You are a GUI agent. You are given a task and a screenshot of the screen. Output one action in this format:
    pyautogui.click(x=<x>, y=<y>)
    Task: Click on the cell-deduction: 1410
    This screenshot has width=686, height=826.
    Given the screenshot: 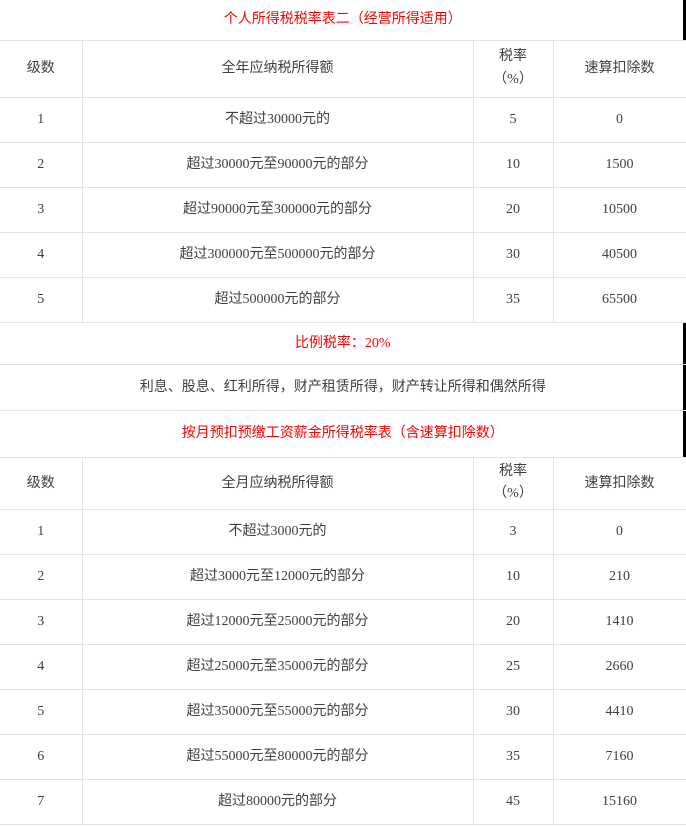 What is the action you would take?
    pyautogui.click(x=619, y=622)
    